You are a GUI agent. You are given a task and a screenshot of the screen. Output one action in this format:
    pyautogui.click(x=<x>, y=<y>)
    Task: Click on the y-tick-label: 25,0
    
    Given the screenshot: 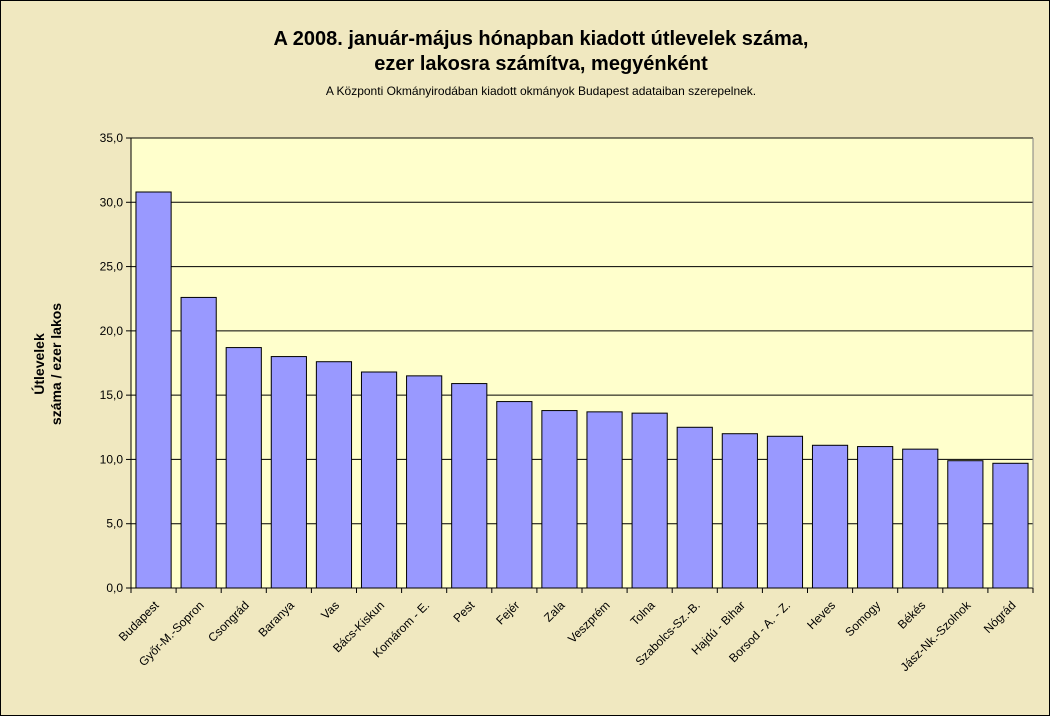 What is the action you would take?
    pyautogui.click(x=112, y=267)
    